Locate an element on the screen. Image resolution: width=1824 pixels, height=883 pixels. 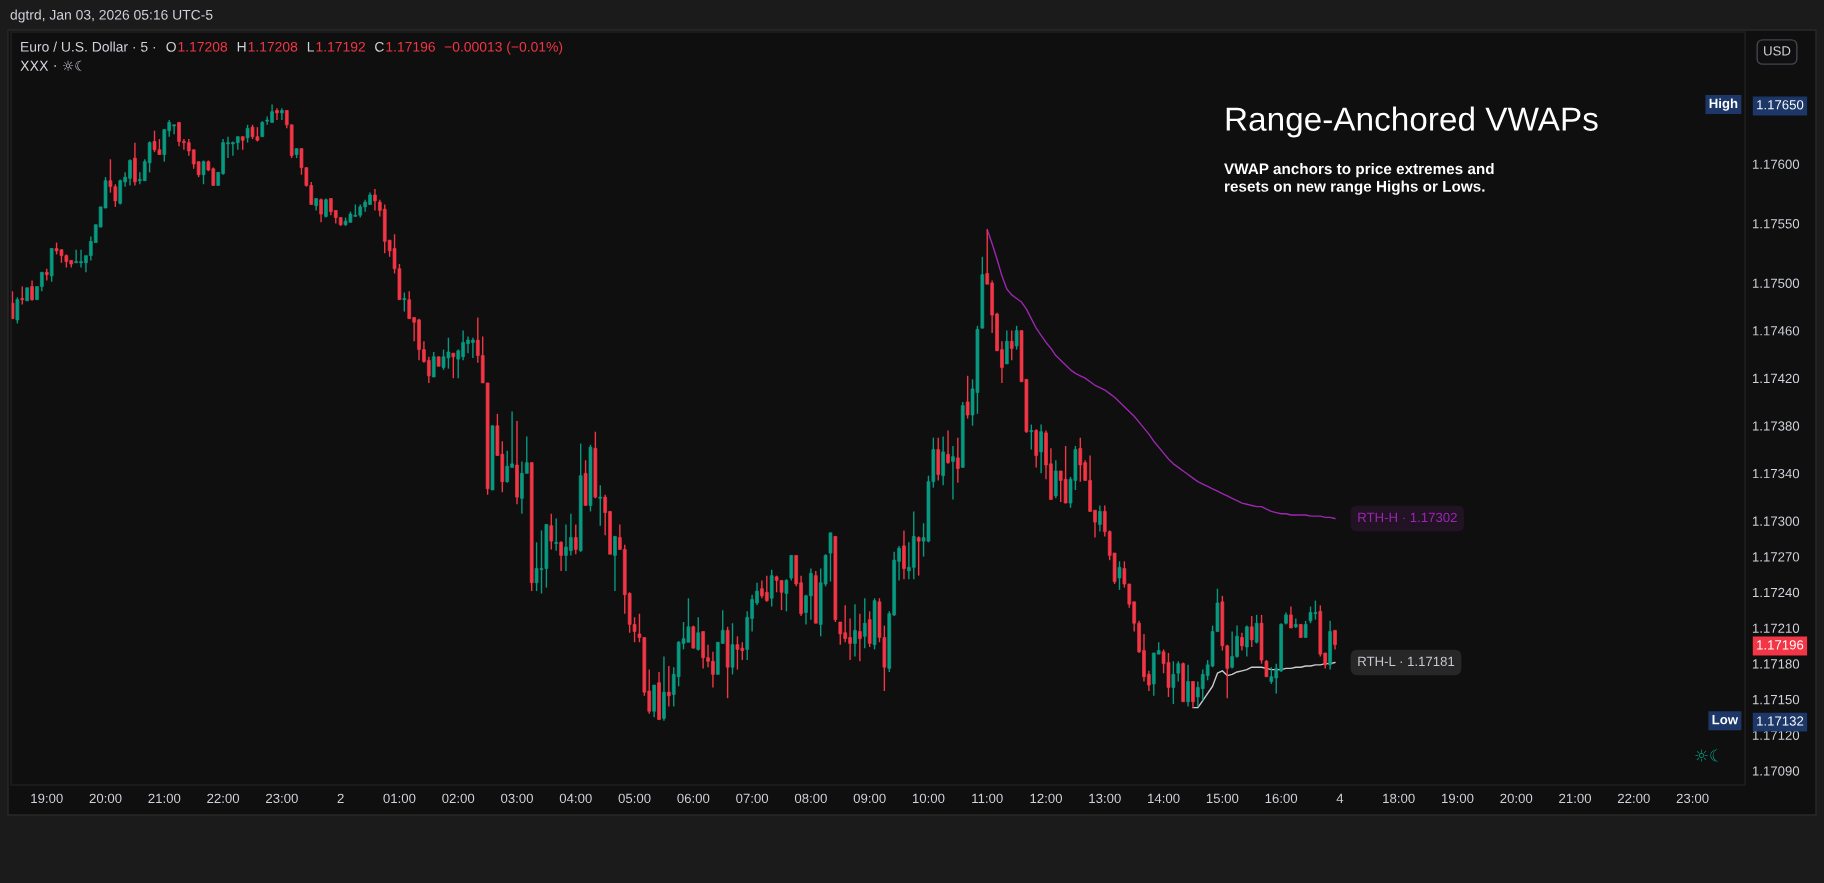
x-tick-label: 11:00 is located at coordinates (987, 798).